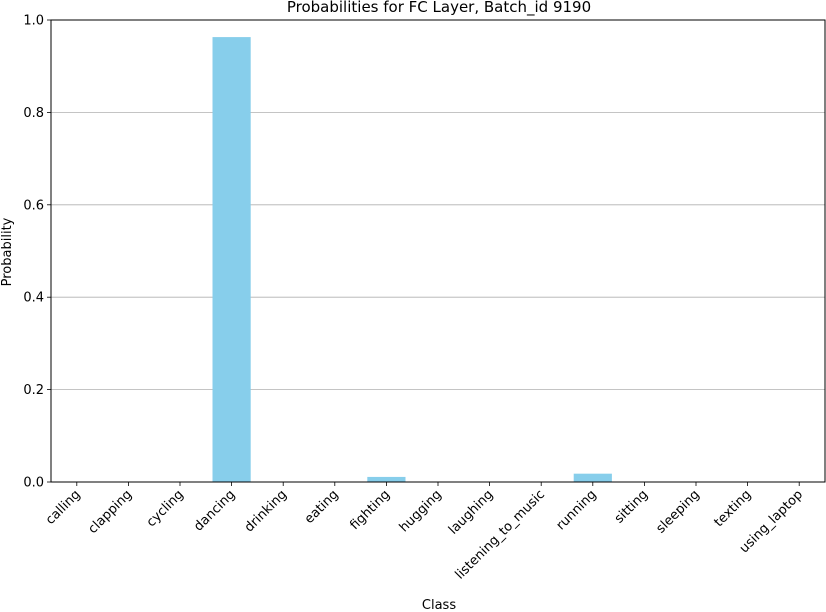  I want to click on bar-fighting, so click(386, 479).